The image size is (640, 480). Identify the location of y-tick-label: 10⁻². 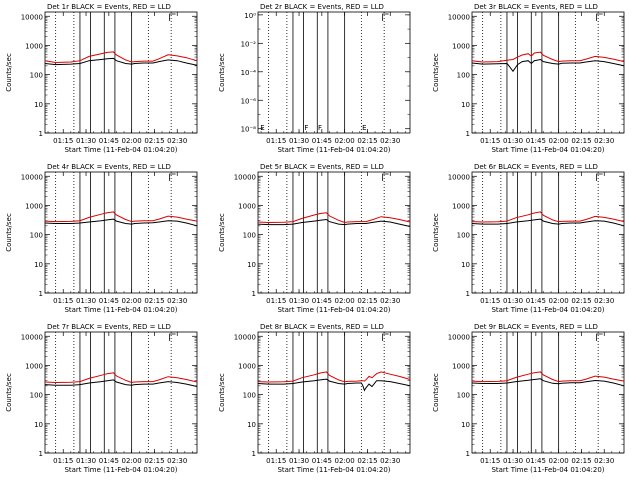
(249, 44).